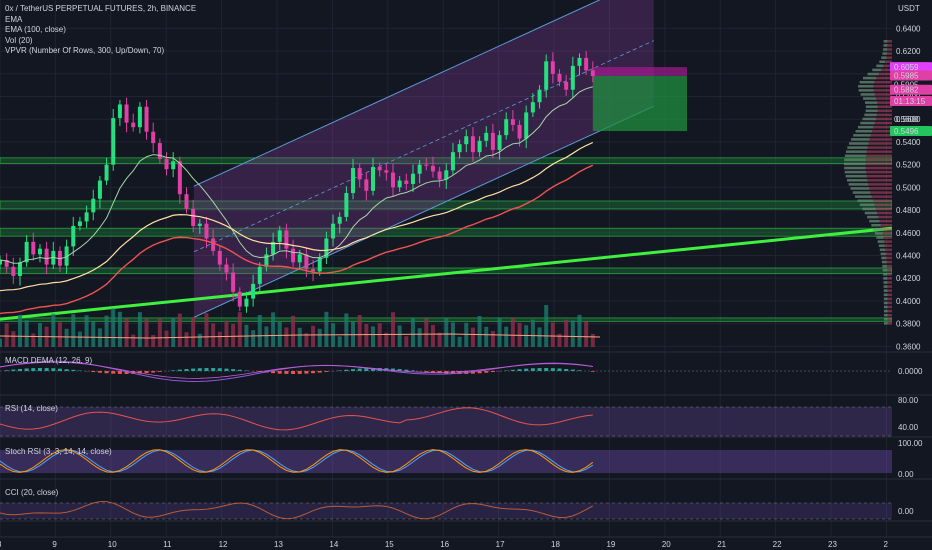 This screenshot has width=932, height=550. Describe the element at coordinates (14, 19) in the screenshot. I see `indicator-ema: EMA` at that location.